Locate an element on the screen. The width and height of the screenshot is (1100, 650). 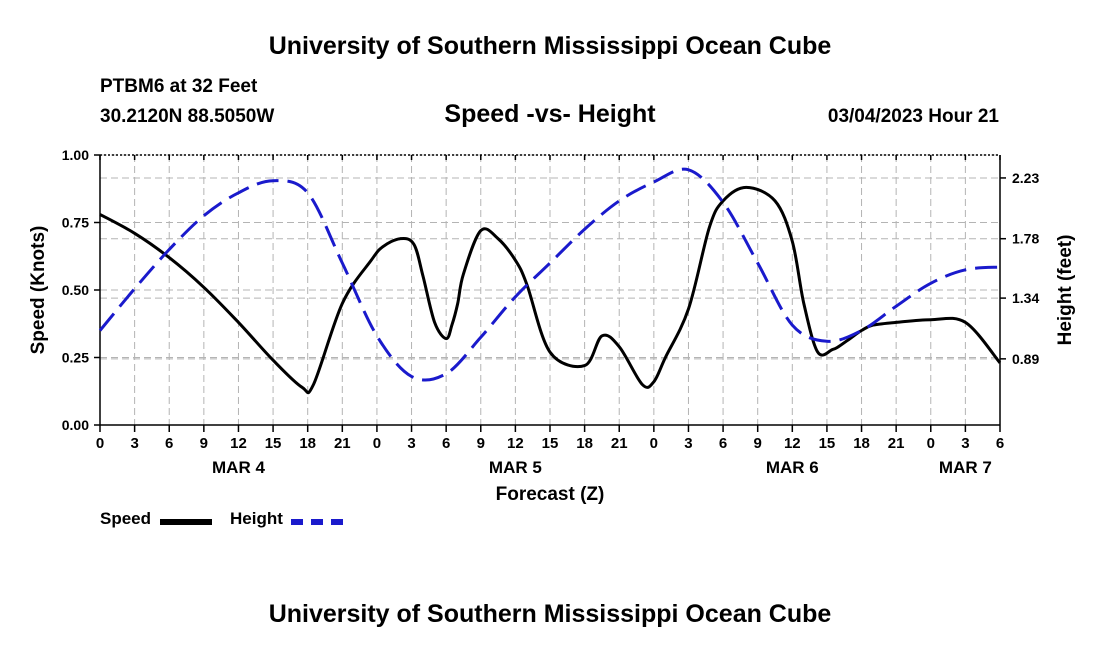
legend-speed-swatch is located at coordinates (186, 522).